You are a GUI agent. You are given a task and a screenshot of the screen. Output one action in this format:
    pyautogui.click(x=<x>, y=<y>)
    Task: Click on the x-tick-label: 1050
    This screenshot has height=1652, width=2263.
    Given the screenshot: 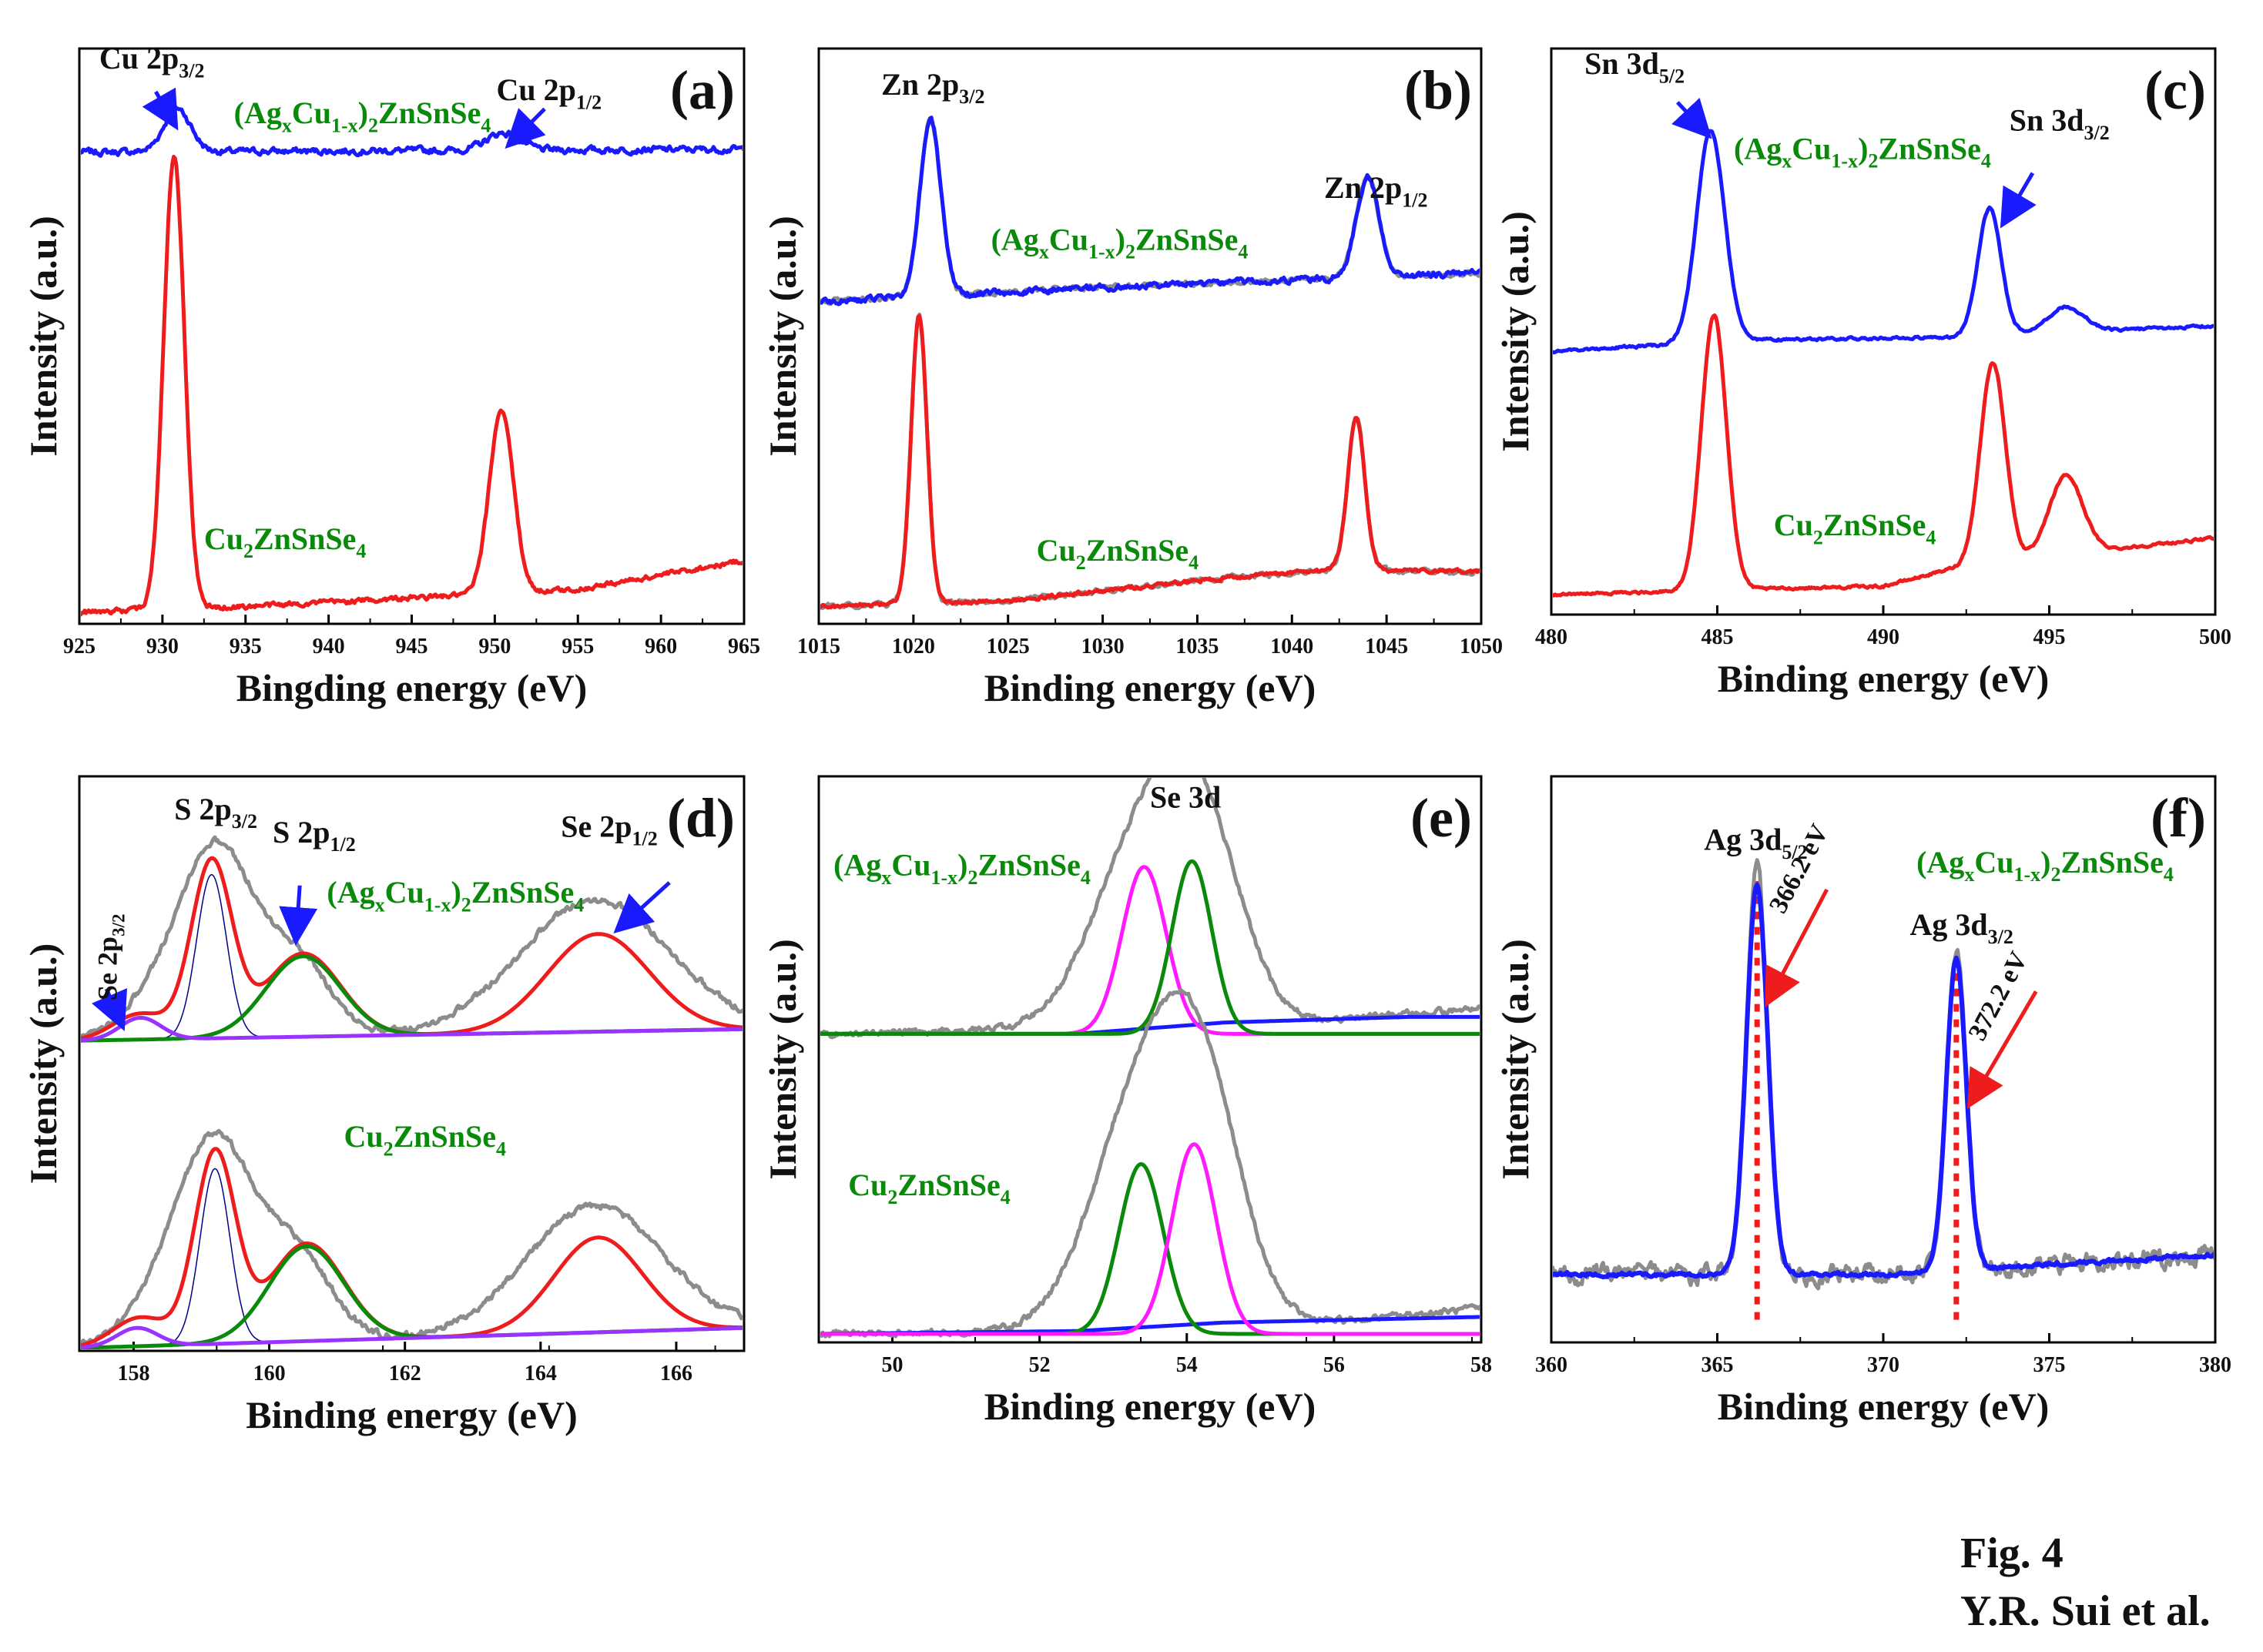 What is the action you would take?
    pyautogui.click(x=1481, y=646)
    